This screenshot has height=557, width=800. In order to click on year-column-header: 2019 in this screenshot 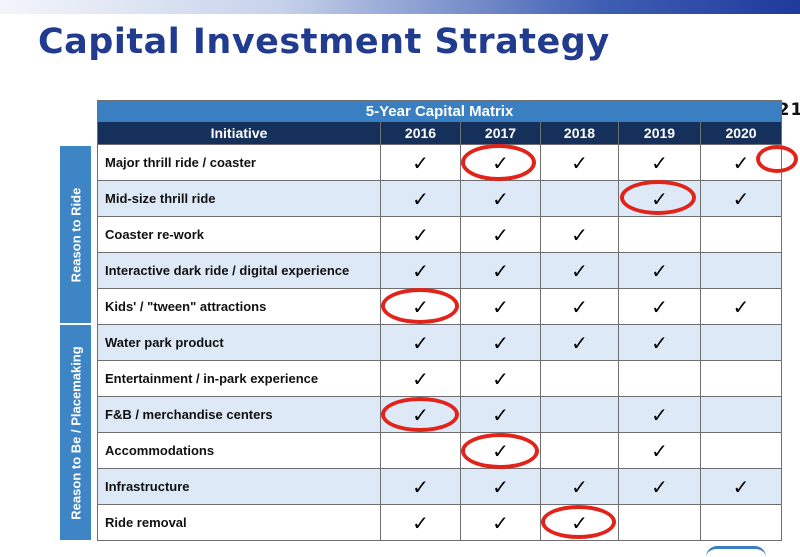, I will do `click(659, 133)`.